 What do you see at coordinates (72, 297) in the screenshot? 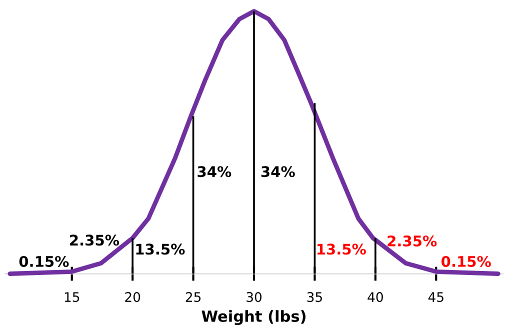
I see `x-tick-label: 15` at bounding box center [72, 297].